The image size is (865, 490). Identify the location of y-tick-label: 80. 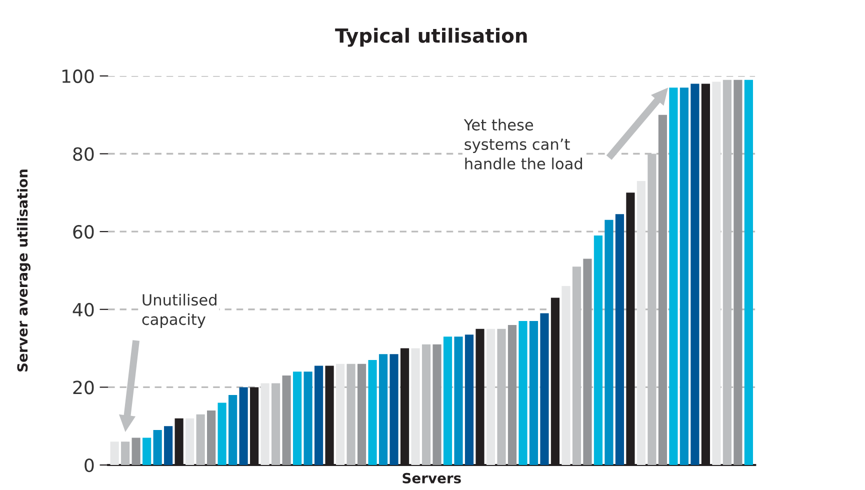
(83, 154).